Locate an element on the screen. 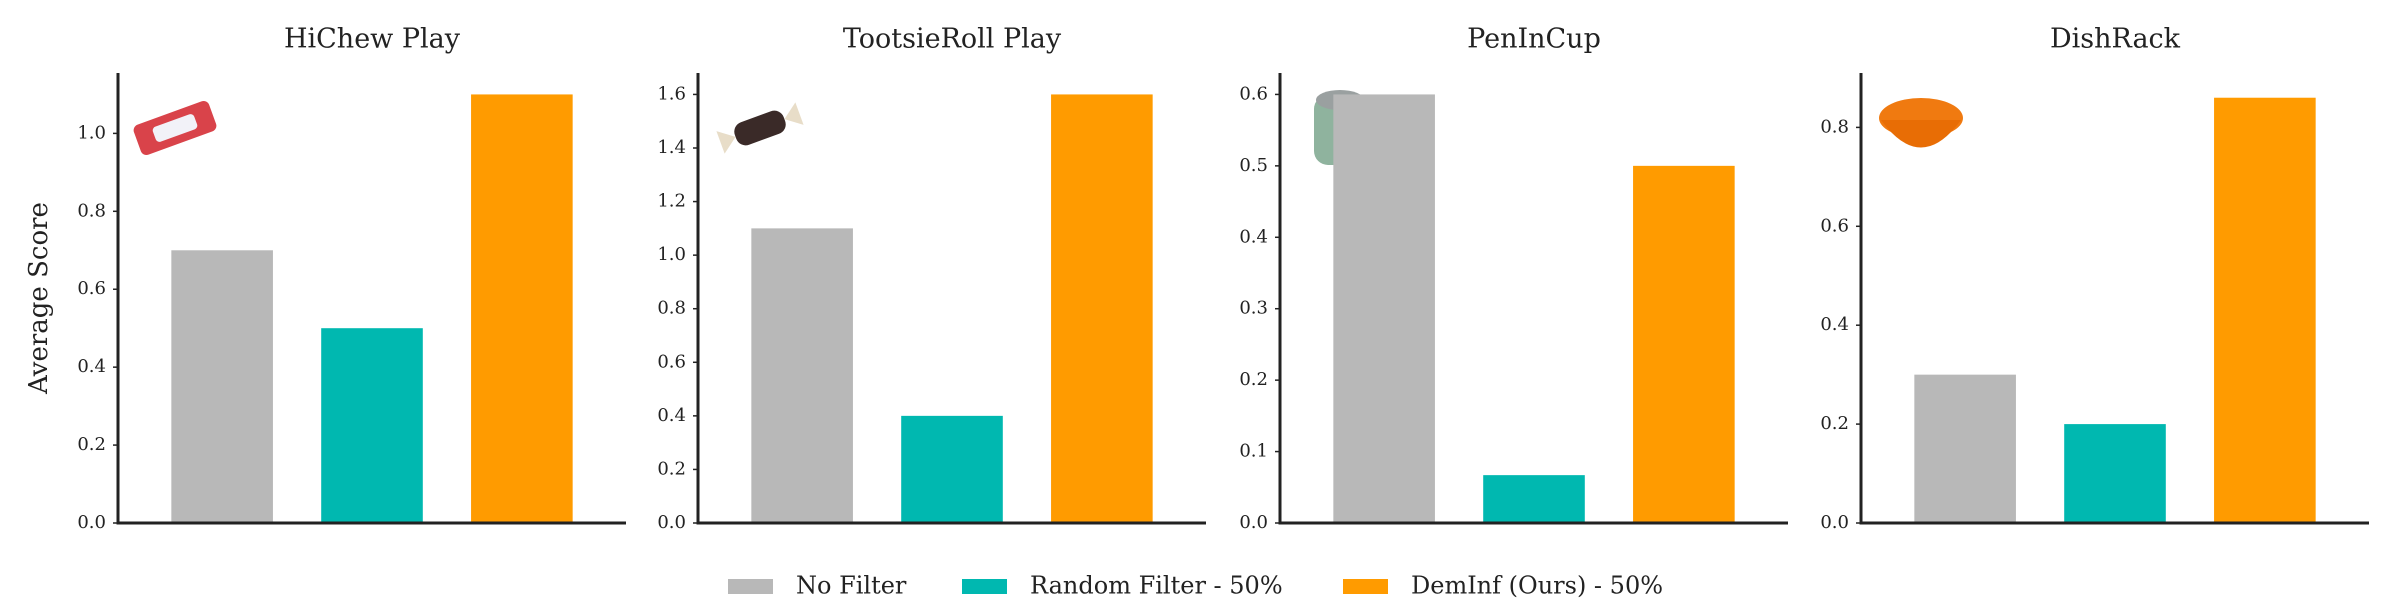  legend-label: Random Filter - 50% is located at coordinates (1156, 586).